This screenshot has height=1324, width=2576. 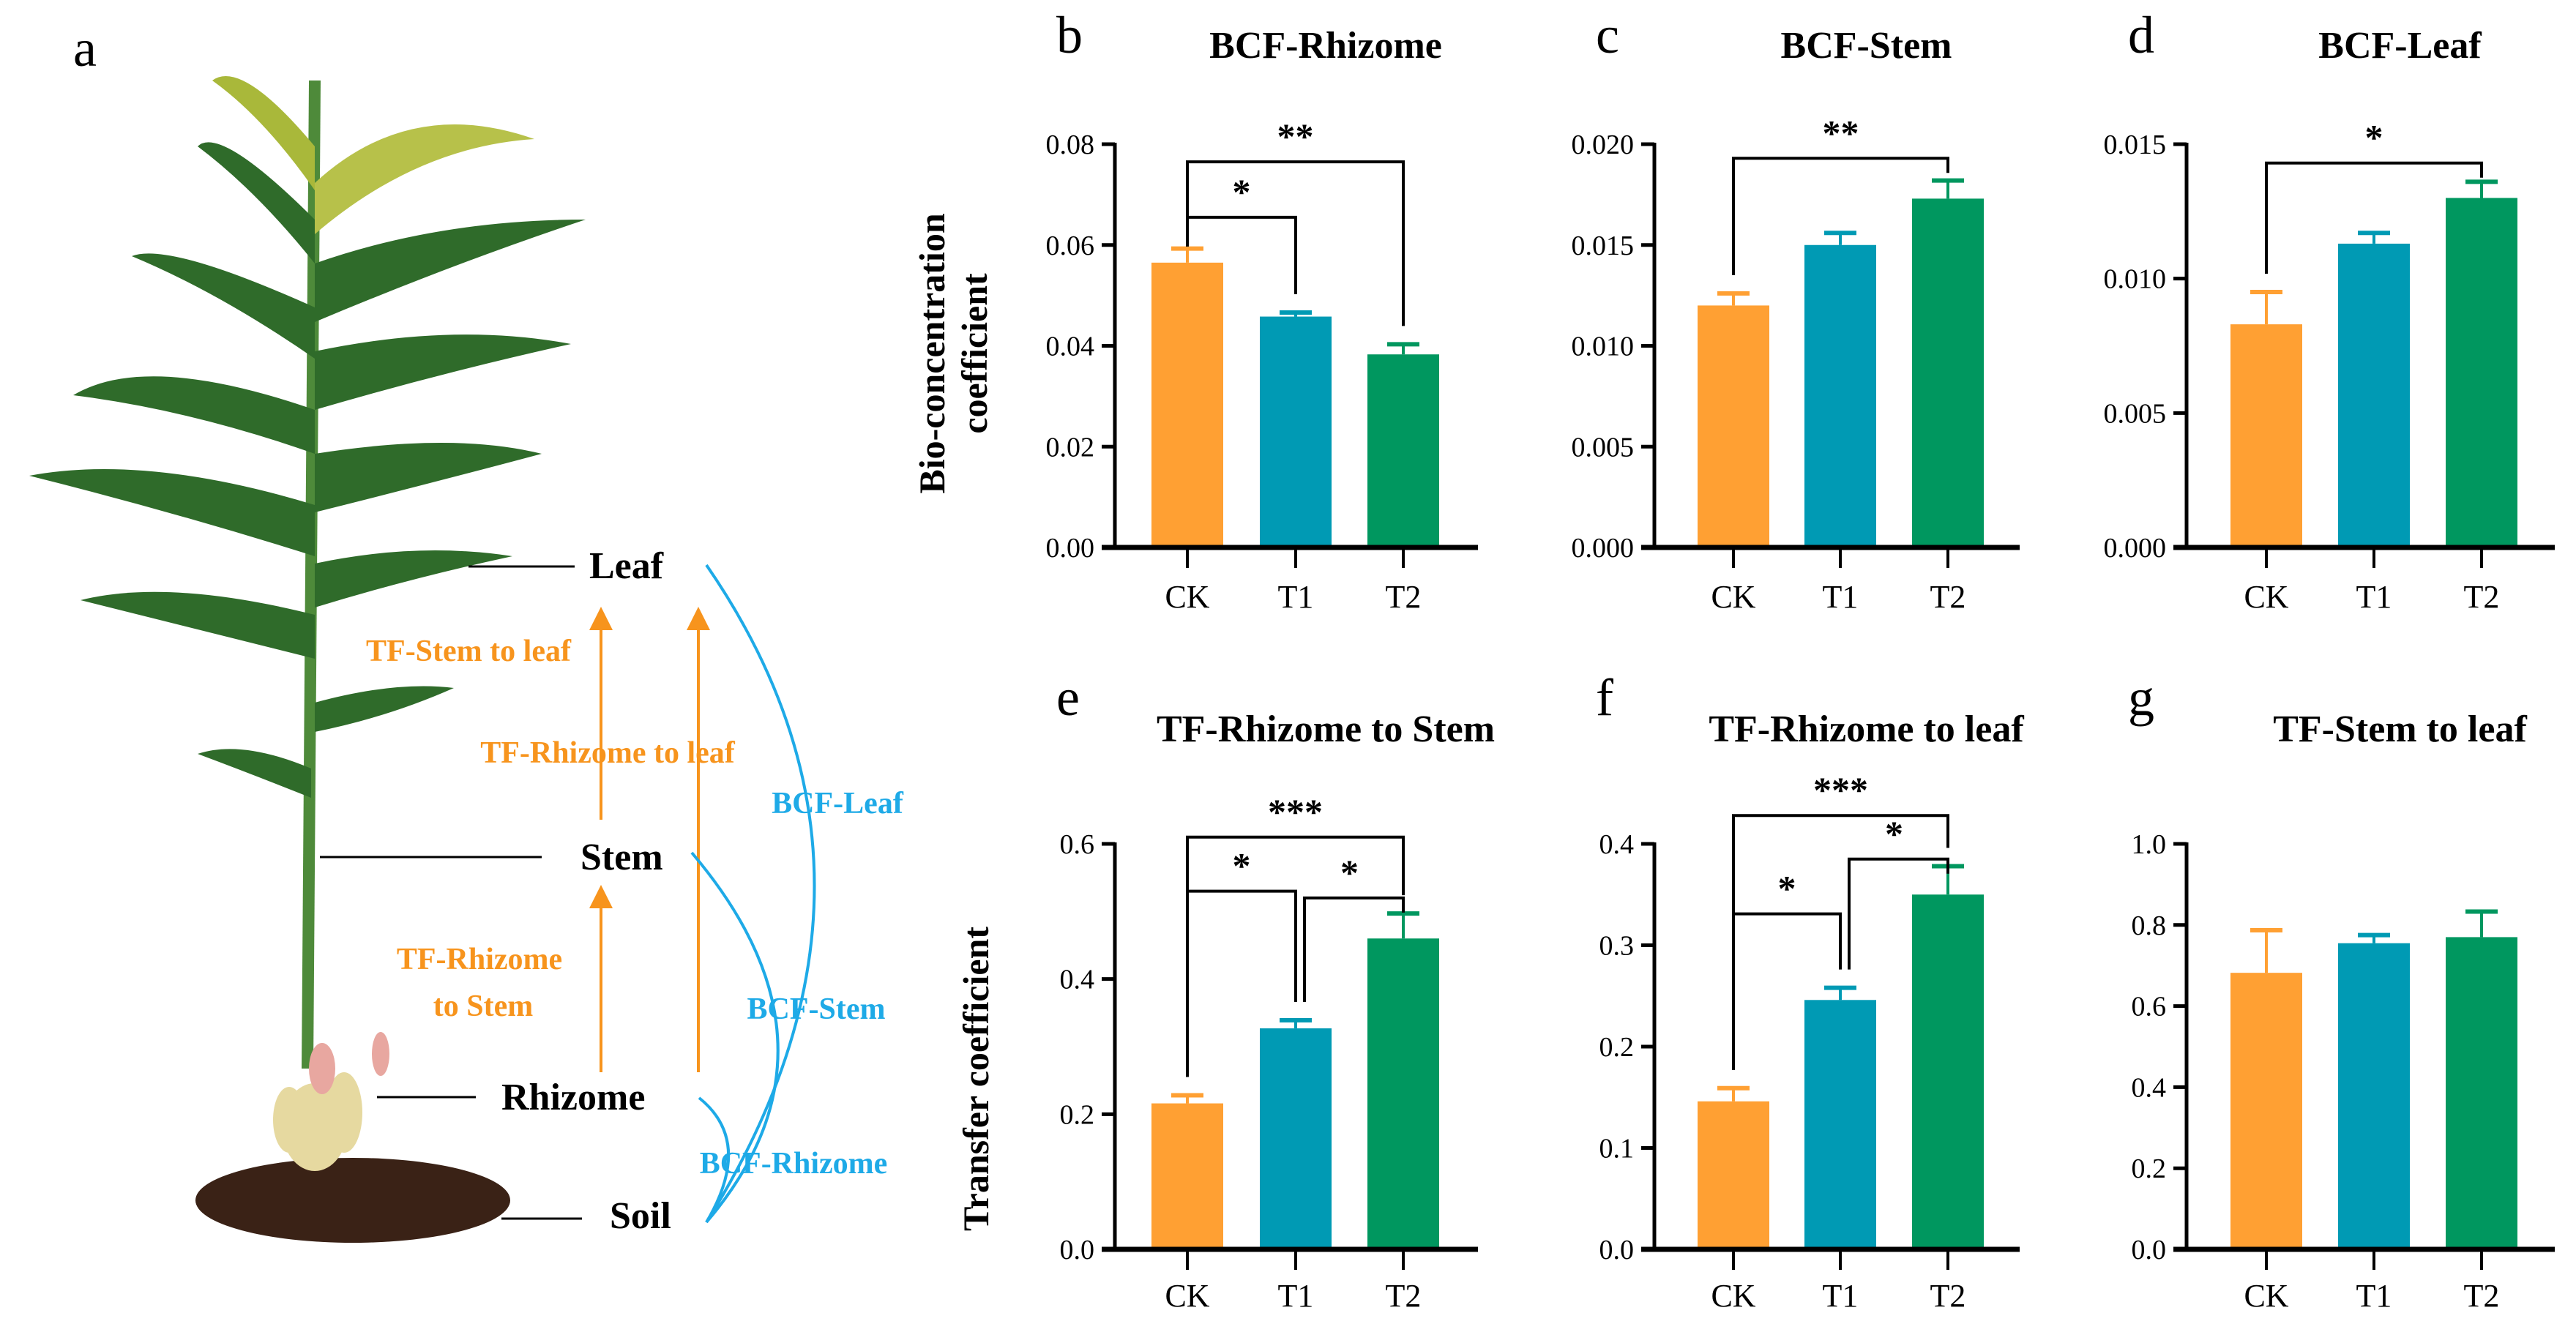 What do you see at coordinates (1603, 447) in the screenshot?
I see `y-tick-label: 0.005` at bounding box center [1603, 447].